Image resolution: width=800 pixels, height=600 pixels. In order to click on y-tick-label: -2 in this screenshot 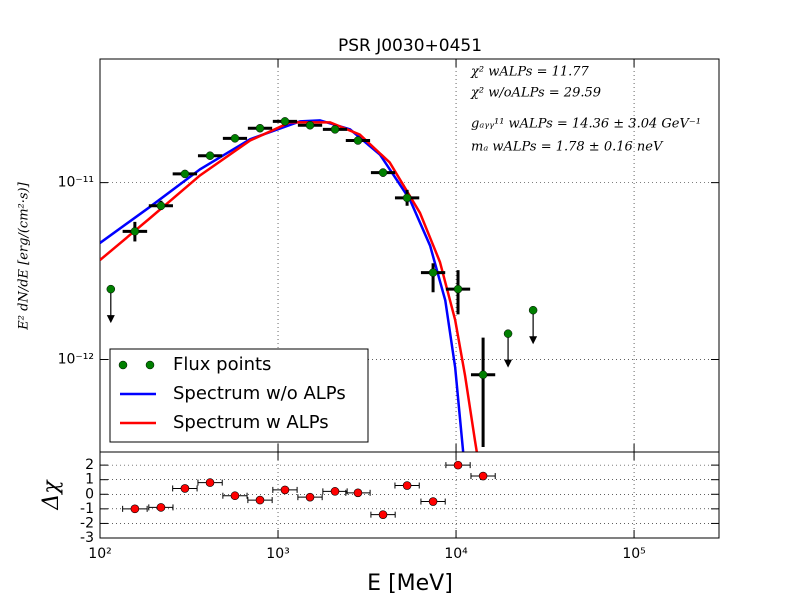, I will do `click(87, 523)`.